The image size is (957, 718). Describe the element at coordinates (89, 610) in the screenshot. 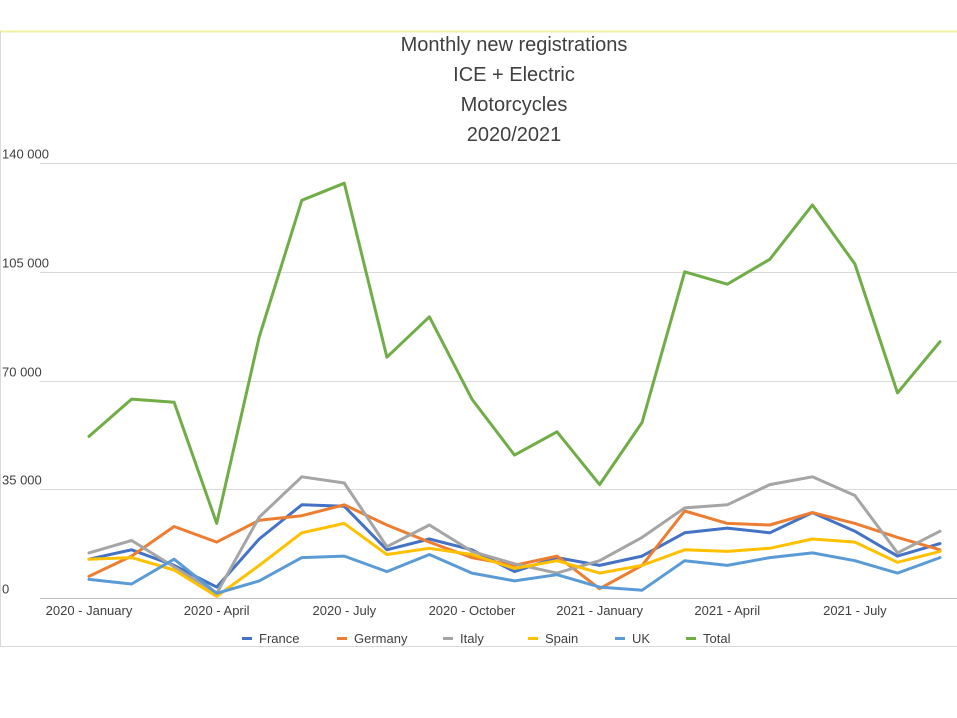

I see `x-tick-label: 2020 - January` at that location.